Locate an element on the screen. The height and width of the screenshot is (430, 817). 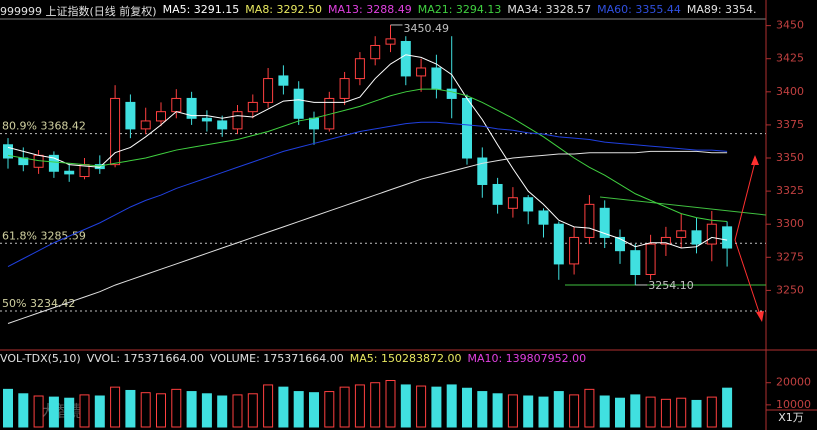
level-label: 61.8% 3285.59 is located at coordinates (44, 235).